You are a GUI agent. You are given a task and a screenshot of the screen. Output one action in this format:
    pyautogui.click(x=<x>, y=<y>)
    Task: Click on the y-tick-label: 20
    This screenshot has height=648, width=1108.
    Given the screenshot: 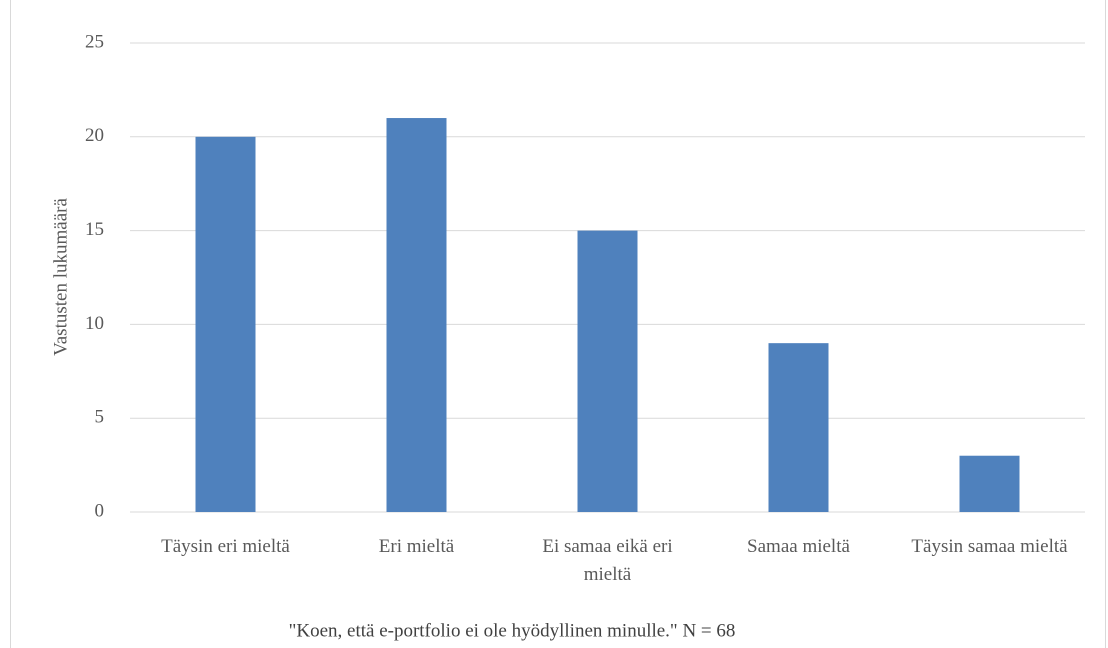 What is the action you would take?
    pyautogui.click(x=94, y=135)
    